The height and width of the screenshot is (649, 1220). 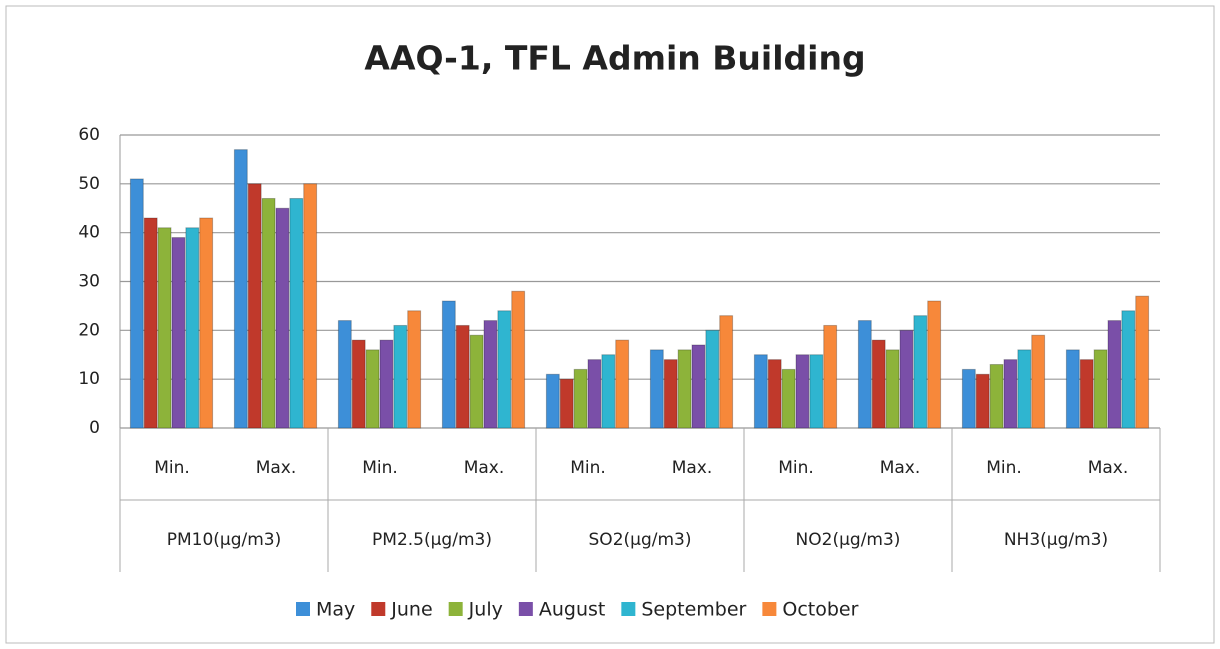 What do you see at coordinates (89, 135) in the screenshot?
I see `y-tick-label: 60` at bounding box center [89, 135].